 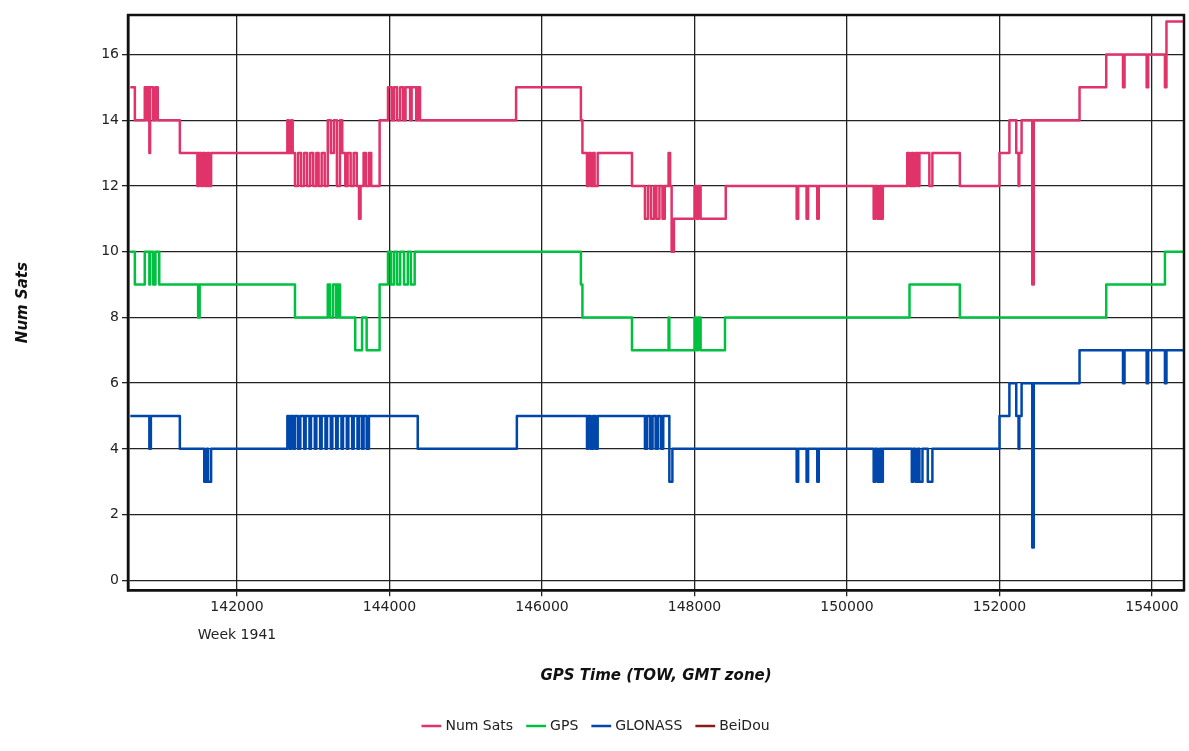 I want to click on x-tick-label: 142000, so click(x=237, y=606).